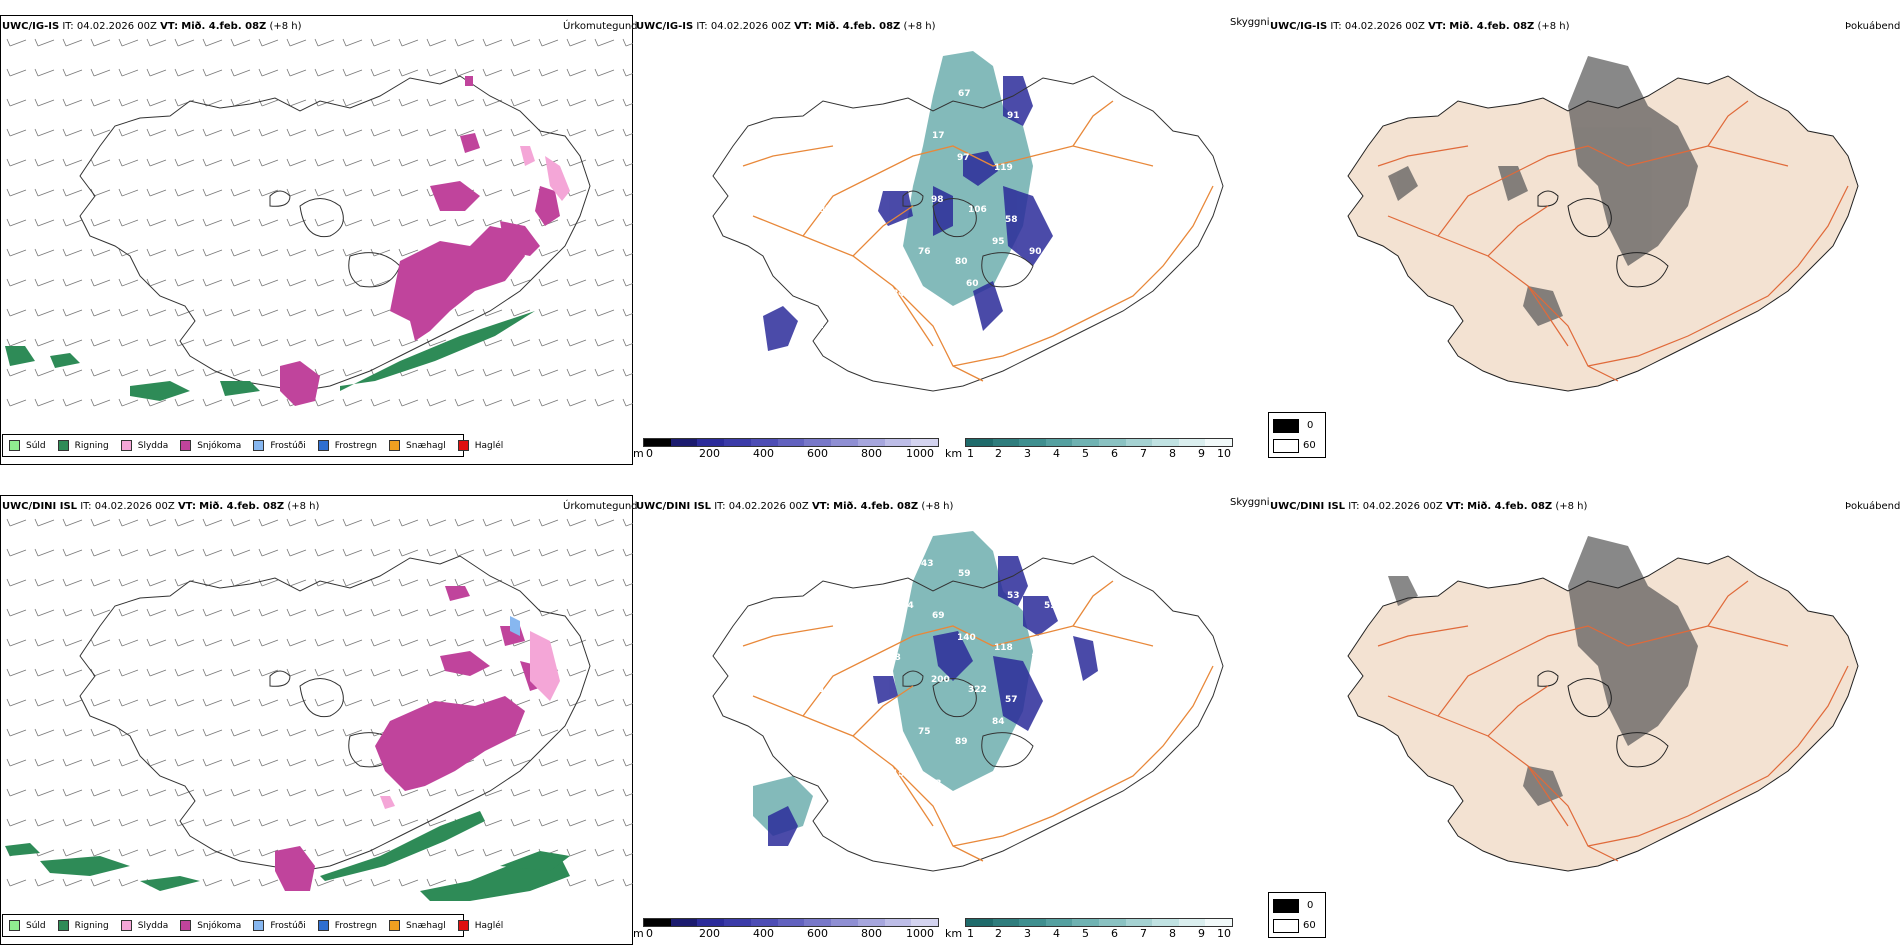 This screenshot has width=1900, height=950. Describe the element at coordinates (91, 445) in the screenshot. I see `legend-label: Rigning` at that location.